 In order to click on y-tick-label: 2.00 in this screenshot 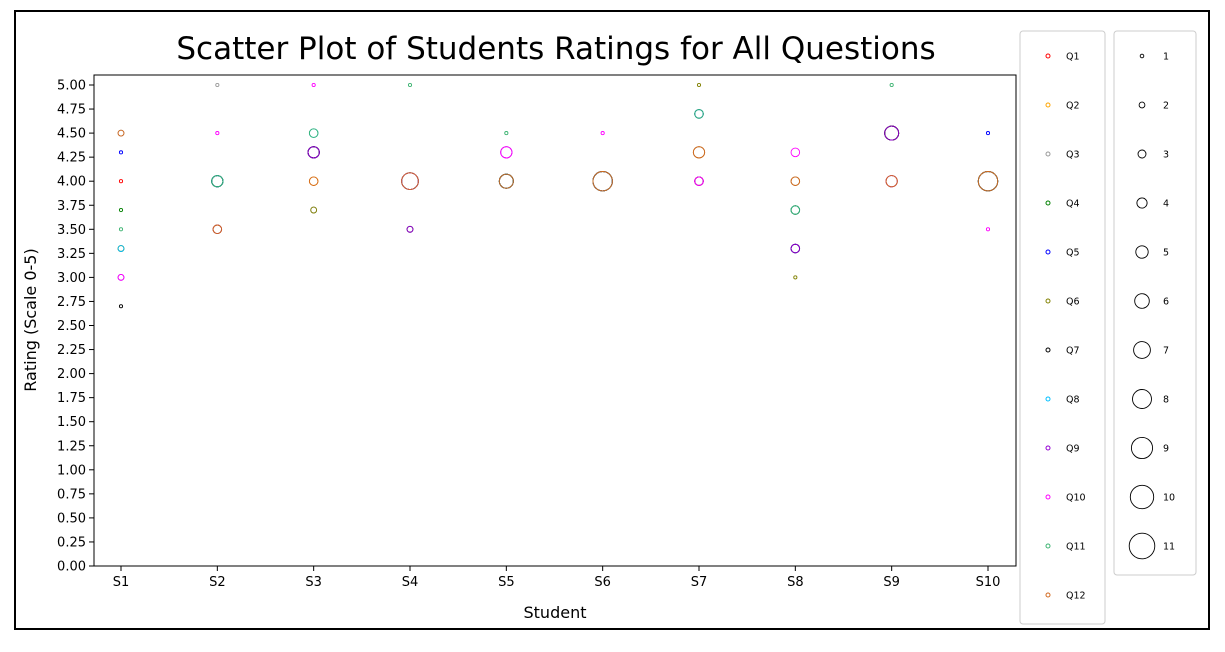, I will do `click(71, 374)`.